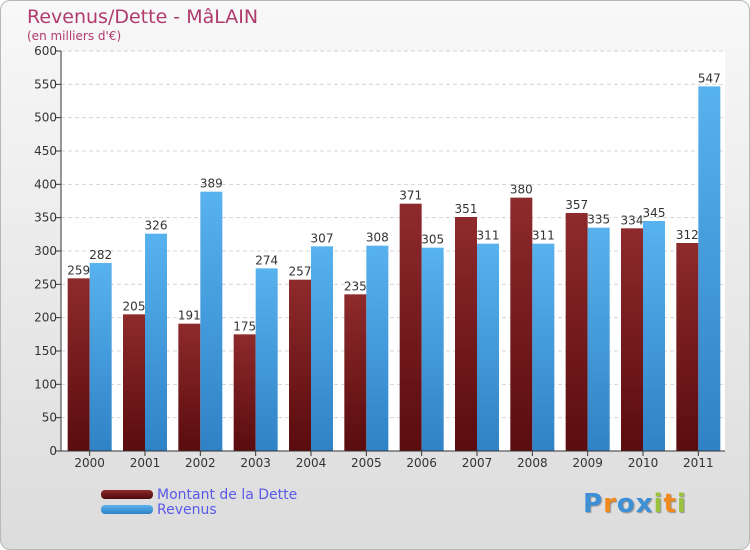 This screenshot has height=550, width=750. What do you see at coordinates (593, 504) in the screenshot?
I see `logo-letter: P` at bounding box center [593, 504].